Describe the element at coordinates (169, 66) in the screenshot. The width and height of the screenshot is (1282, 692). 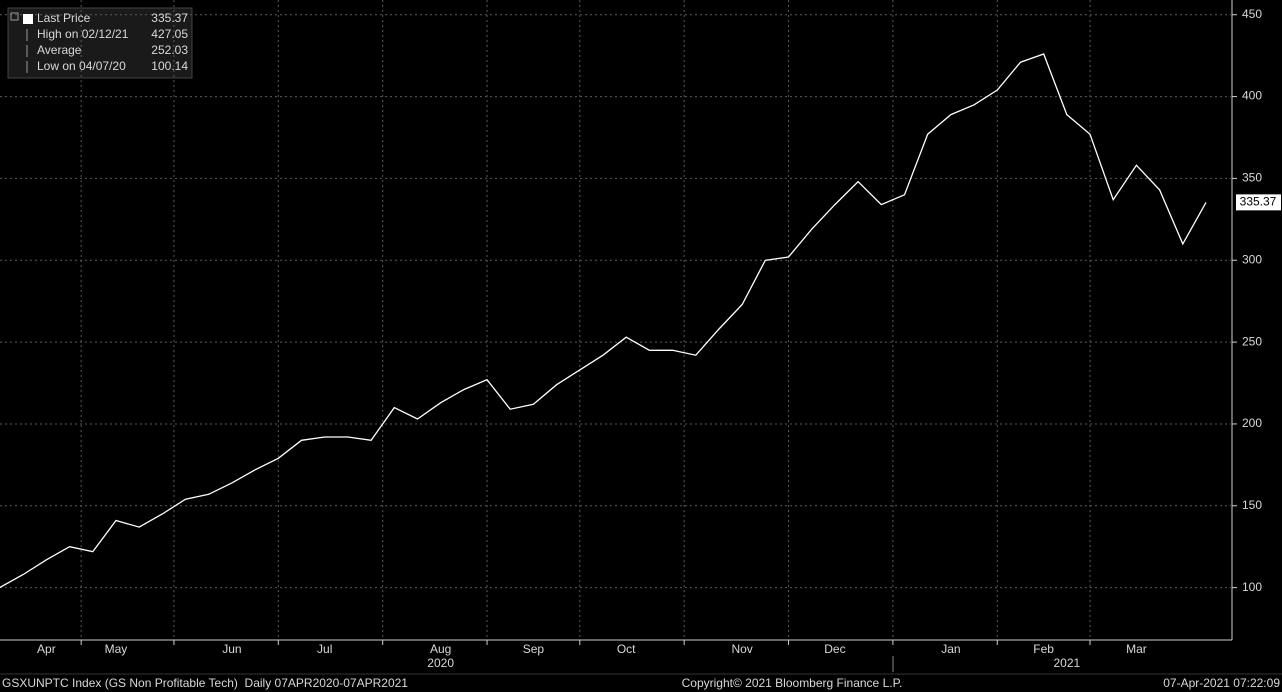
I see `legend-value: 100.14` at that location.